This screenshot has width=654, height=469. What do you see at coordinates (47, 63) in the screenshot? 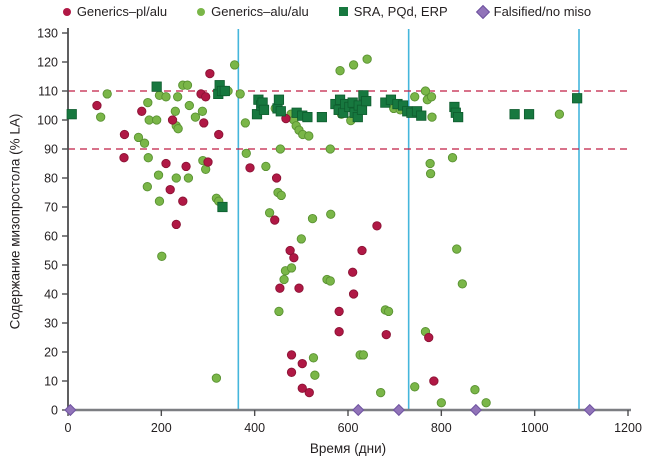
I see `y-tick-label: 120` at bounding box center [47, 63].